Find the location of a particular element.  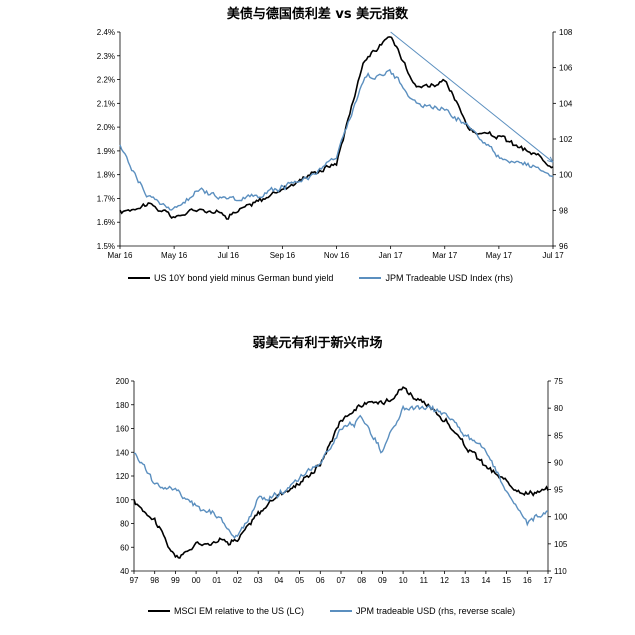

x-tick-label: May 17 is located at coordinates (499, 255).